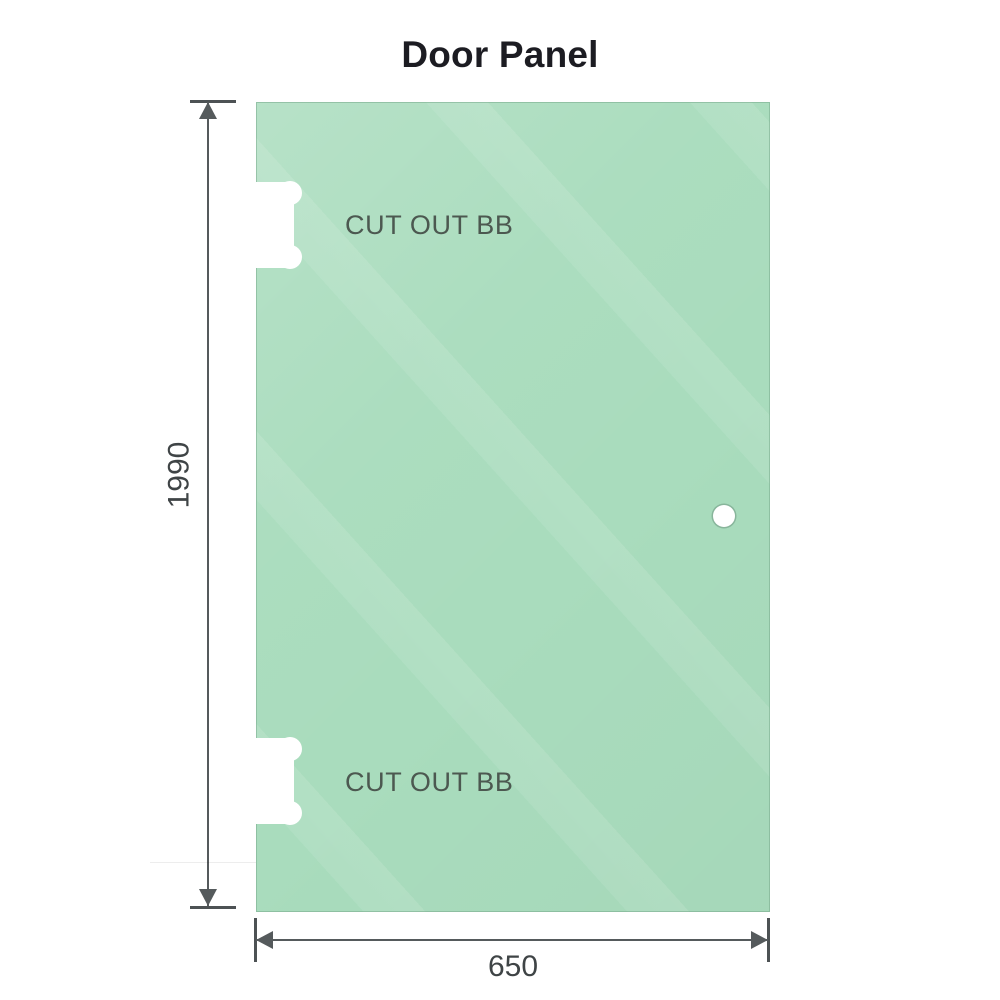  What do you see at coordinates (208, 504) in the screenshot?
I see `vertical-dimension-line` at bounding box center [208, 504].